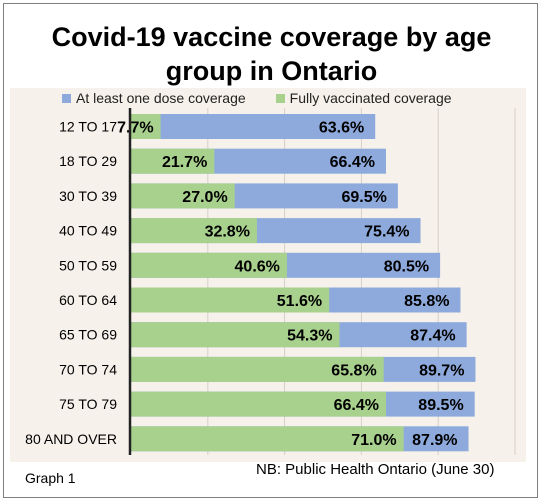 This screenshot has height=503, width=543. I want to click on legend-item-one-dose: At least one dose coverage, so click(154, 98).